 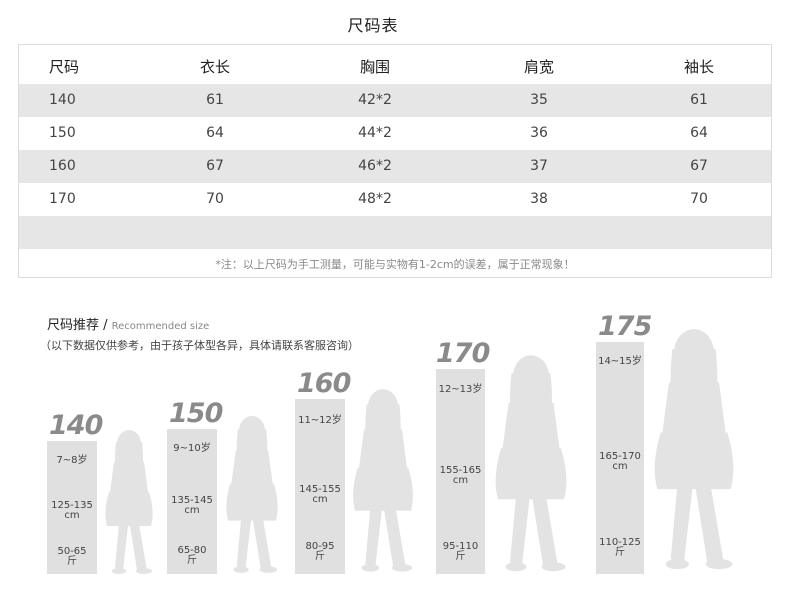 I want to click on height-range-label: 165-170 cm, so click(x=620, y=461).